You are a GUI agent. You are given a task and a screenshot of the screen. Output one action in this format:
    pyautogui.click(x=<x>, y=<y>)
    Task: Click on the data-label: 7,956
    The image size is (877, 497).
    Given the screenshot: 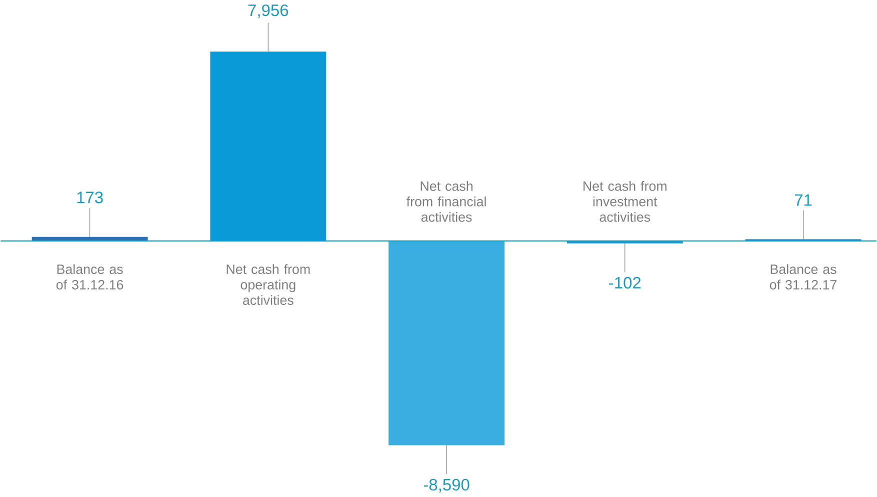 What is the action you would take?
    pyautogui.click(x=268, y=11)
    